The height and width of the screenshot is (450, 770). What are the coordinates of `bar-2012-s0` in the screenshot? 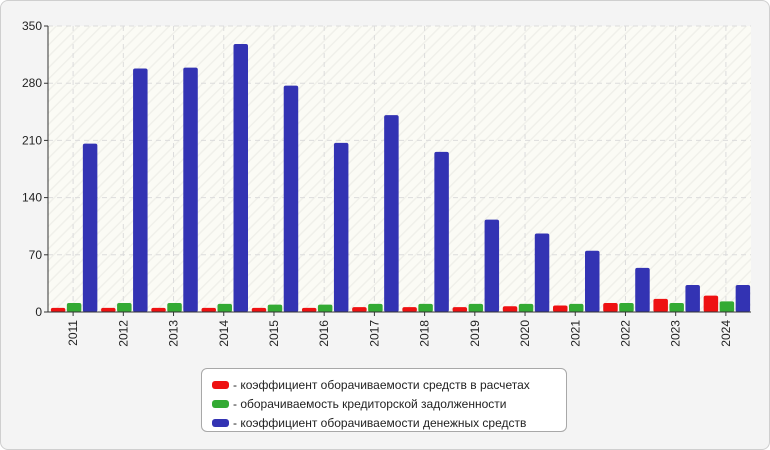 It's located at (108, 309).